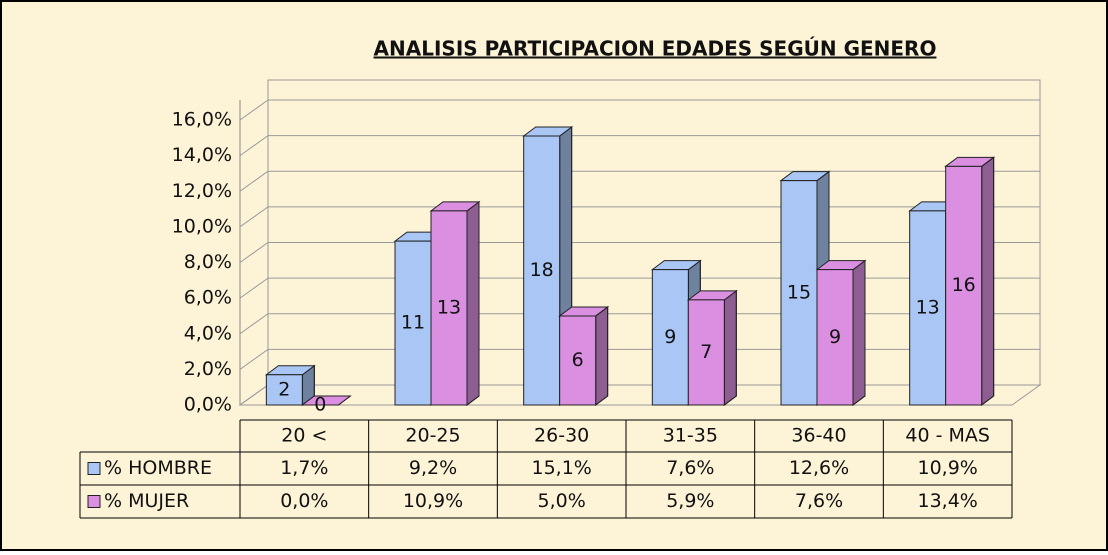  Describe the element at coordinates (158, 468) in the screenshot. I see `legend-label: % HOMBRE` at that location.